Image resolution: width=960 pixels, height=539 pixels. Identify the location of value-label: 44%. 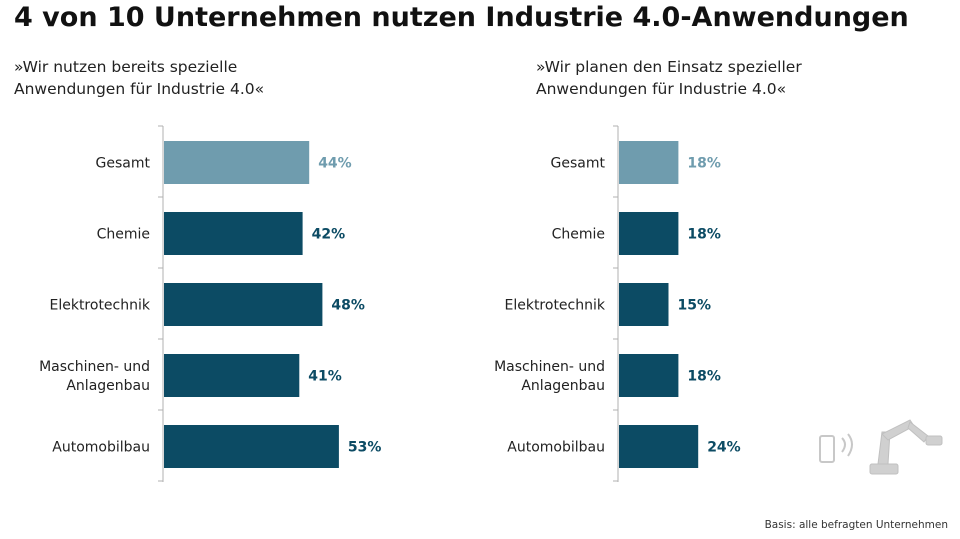
(335, 164).